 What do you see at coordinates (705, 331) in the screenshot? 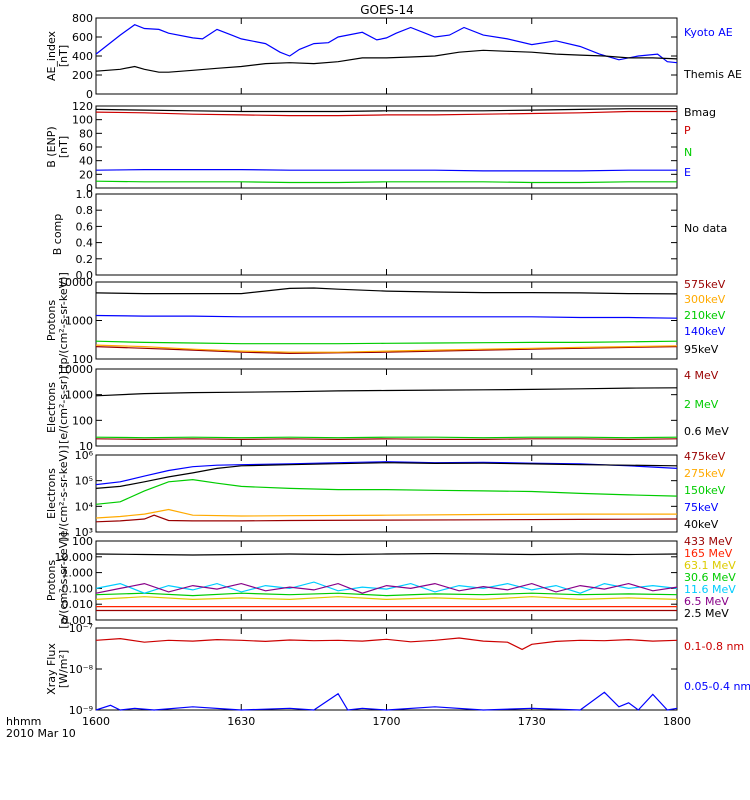
I see `legend-label: 140keV` at bounding box center [705, 331].